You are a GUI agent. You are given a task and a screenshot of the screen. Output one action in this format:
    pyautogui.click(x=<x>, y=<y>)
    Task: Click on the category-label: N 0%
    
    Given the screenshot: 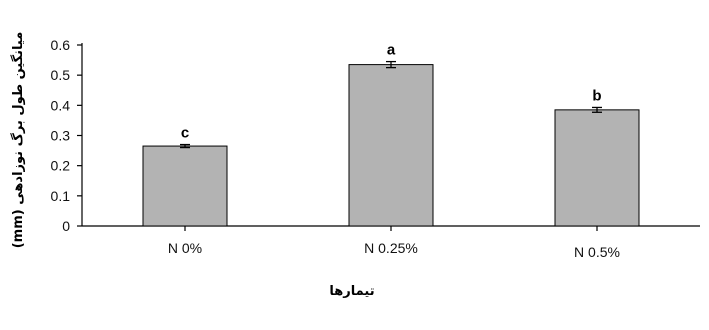 What is the action you would take?
    pyautogui.click(x=185, y=248)
    